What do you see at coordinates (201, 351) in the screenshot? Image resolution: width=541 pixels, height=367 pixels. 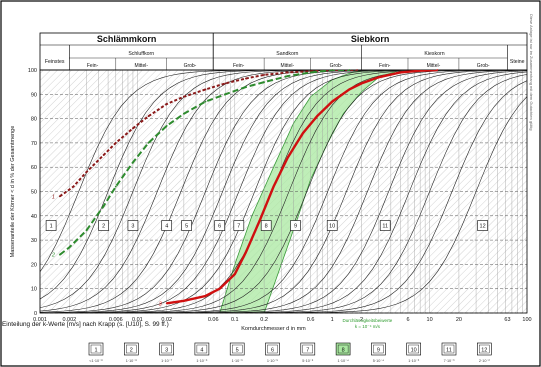 I see `k-box-label: 4` at bounding box center [201, 351].